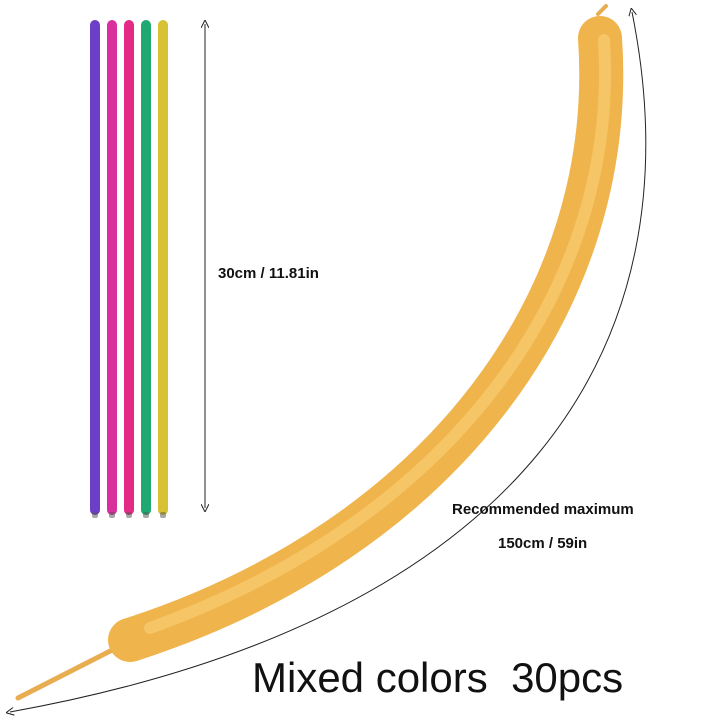 Image resolution: width=720 pixels, height=720 pixels. Describe the element at coordinates (268, 273) in the screenshot. I see `short-length: 30cm / 11.81in` at that location.